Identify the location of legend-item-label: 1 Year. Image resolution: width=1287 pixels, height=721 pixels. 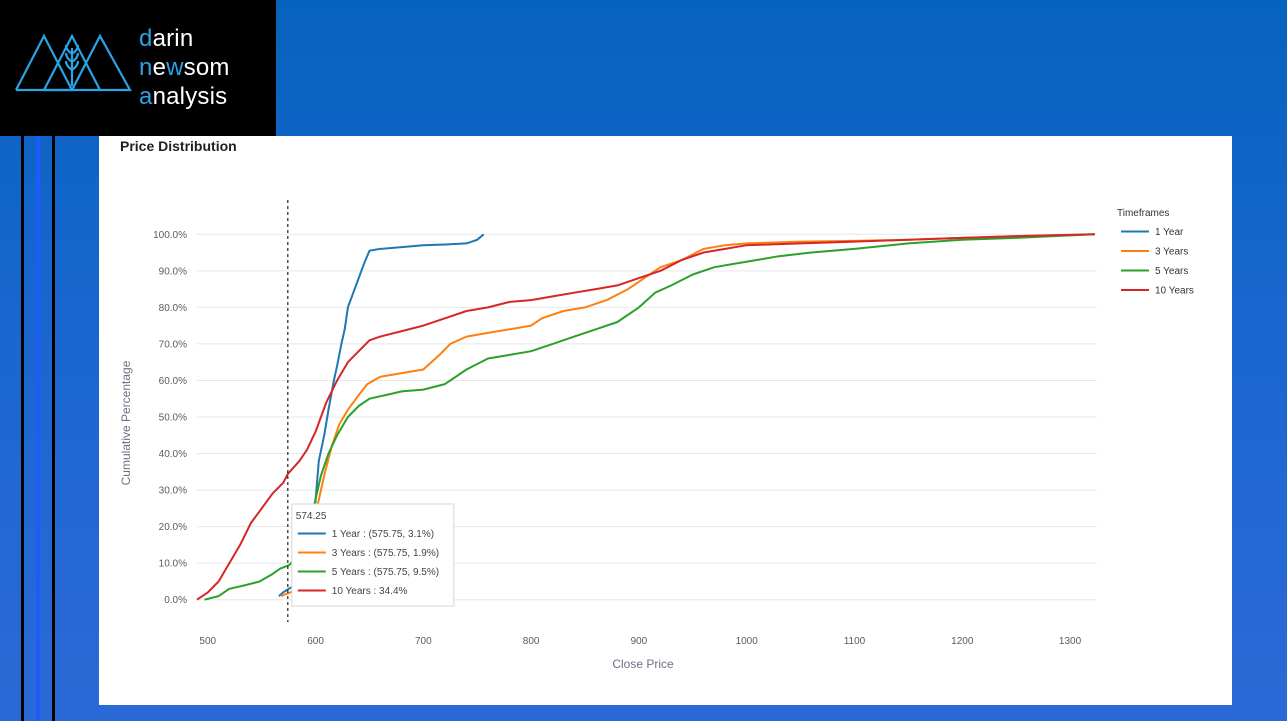
(1169, 232).